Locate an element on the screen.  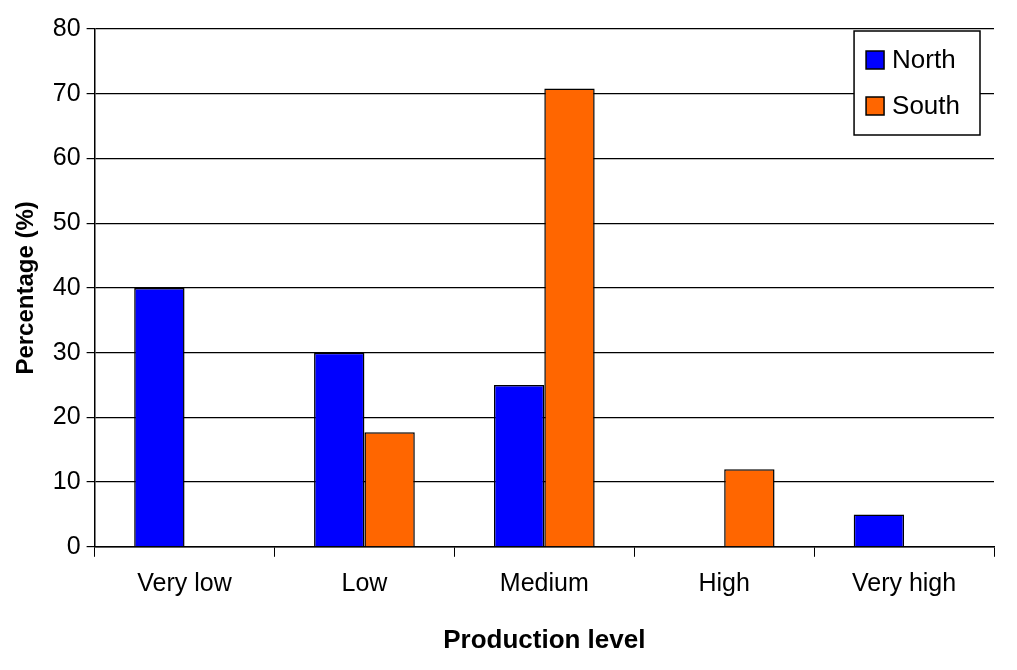
x-tick-label: Medium is located at coordinates (544, 581).